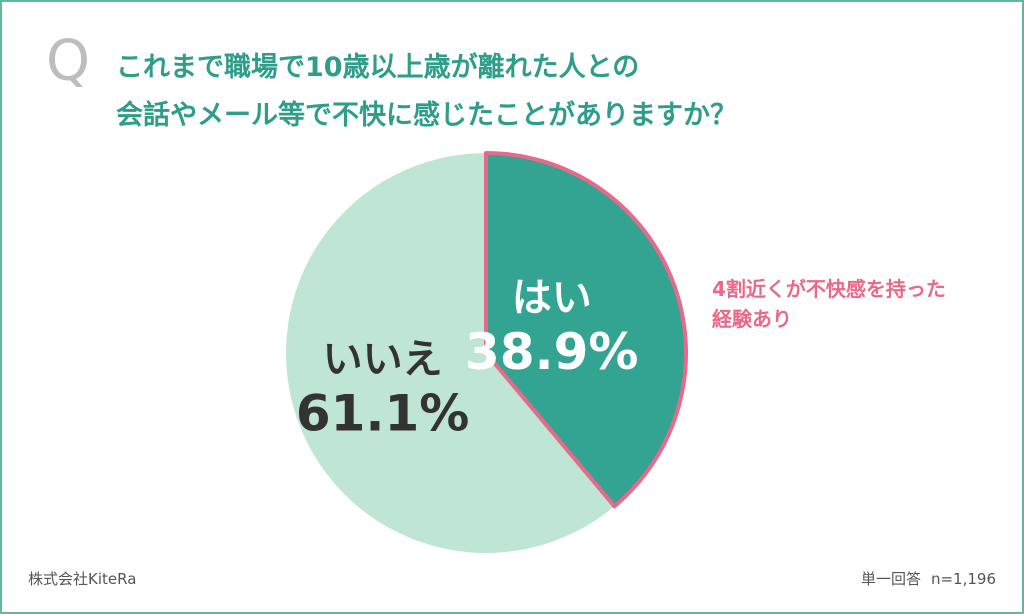  Describe the element at coordinates (829, 304) in the screenshot. I see `chart-annotation: 4割近くが不快感を持った 経験あり` at that location.